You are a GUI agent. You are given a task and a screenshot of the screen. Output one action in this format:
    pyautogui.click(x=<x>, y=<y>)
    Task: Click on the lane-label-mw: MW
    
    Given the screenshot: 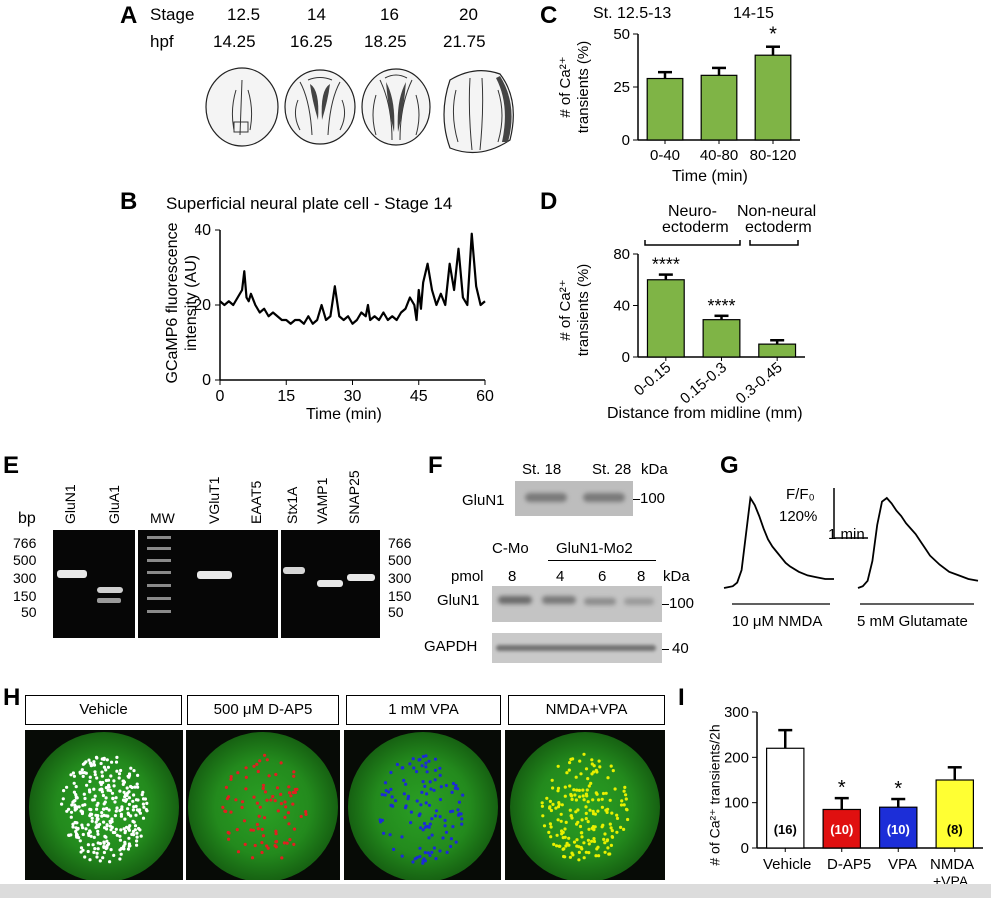 What is the action you would take?
    pyautogui.click(x=162, y=518)
    